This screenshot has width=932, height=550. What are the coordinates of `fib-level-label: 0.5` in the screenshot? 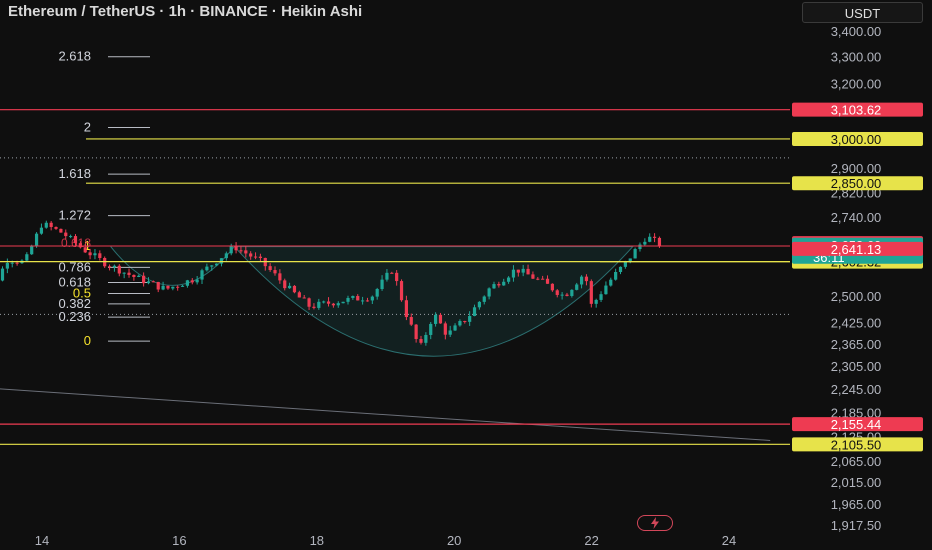 It's located at (82, 292).